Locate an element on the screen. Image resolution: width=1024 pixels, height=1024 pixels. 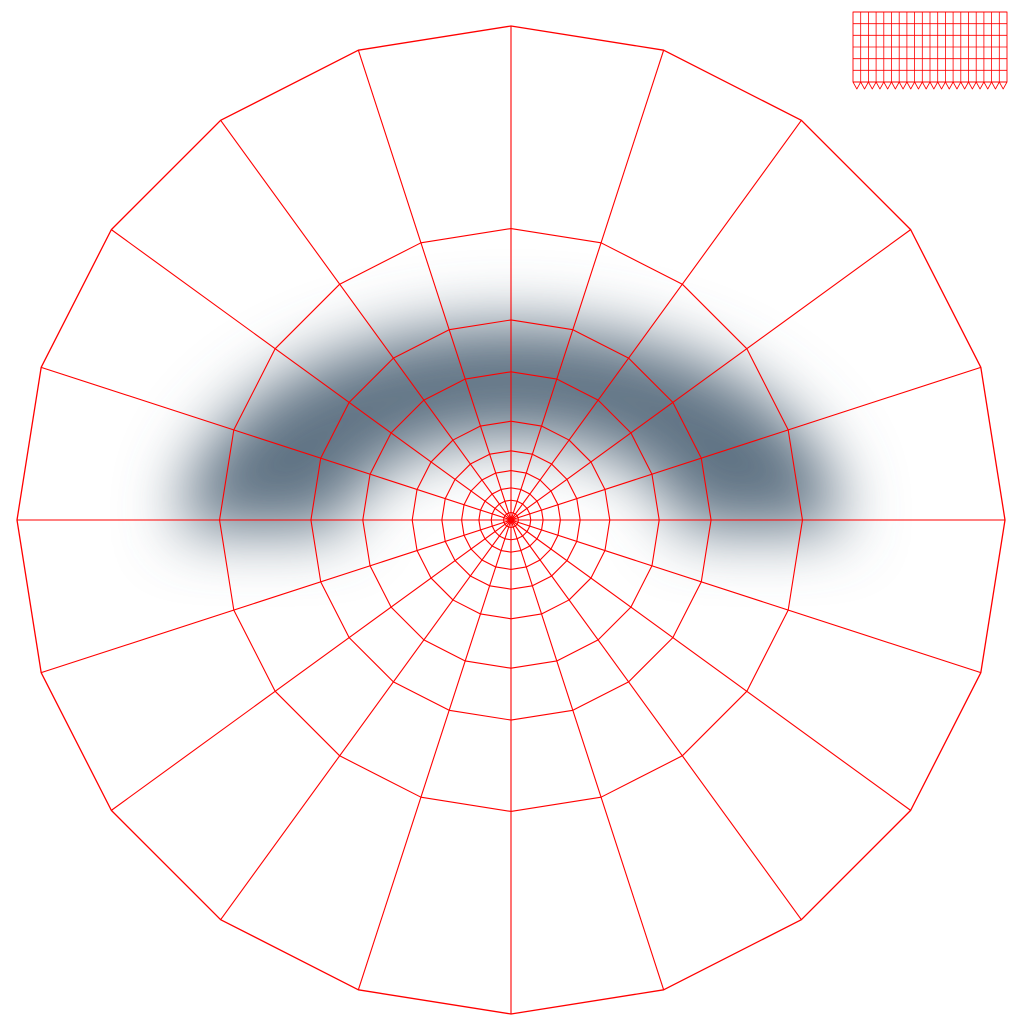
uv-preview-grid is located at coordinates (930, 50).